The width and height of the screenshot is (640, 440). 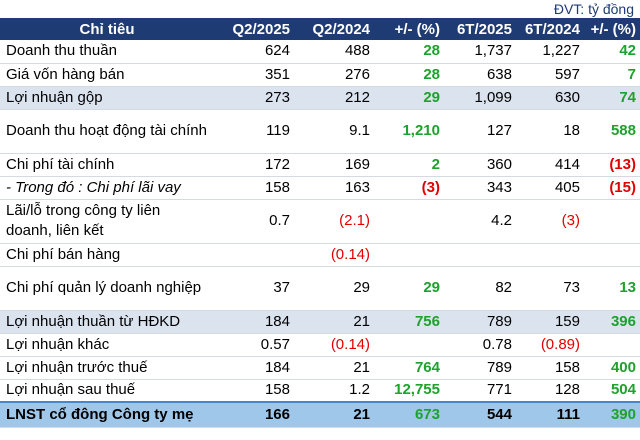 What do you see at coordinates (409, 322) in the screenshot?
I see `cell-q-change: 756` at bounding box center [409, 322].